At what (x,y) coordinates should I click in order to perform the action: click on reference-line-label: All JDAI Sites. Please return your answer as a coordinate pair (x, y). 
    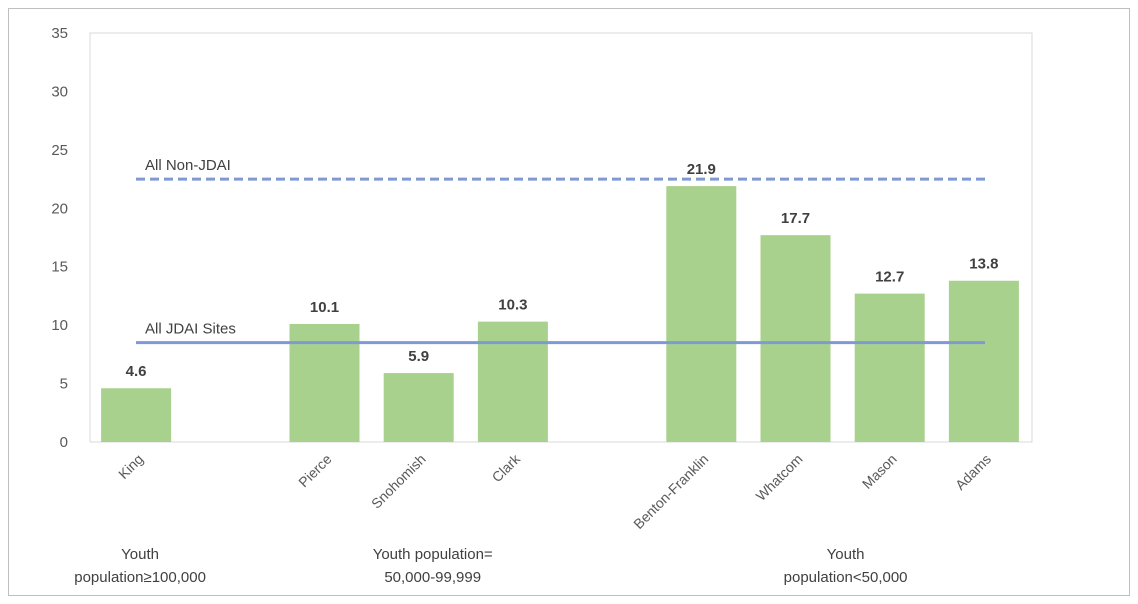
    Looking at the image, I should click on (190, 329).